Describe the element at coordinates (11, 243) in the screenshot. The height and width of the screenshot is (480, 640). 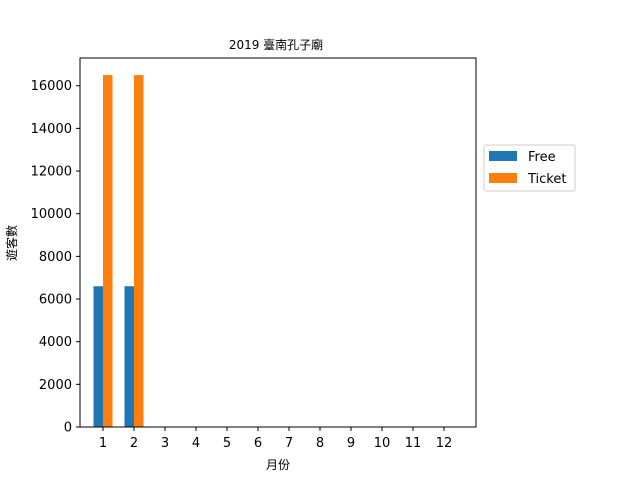
I see `y-axis-label: 遊客數` at that location.